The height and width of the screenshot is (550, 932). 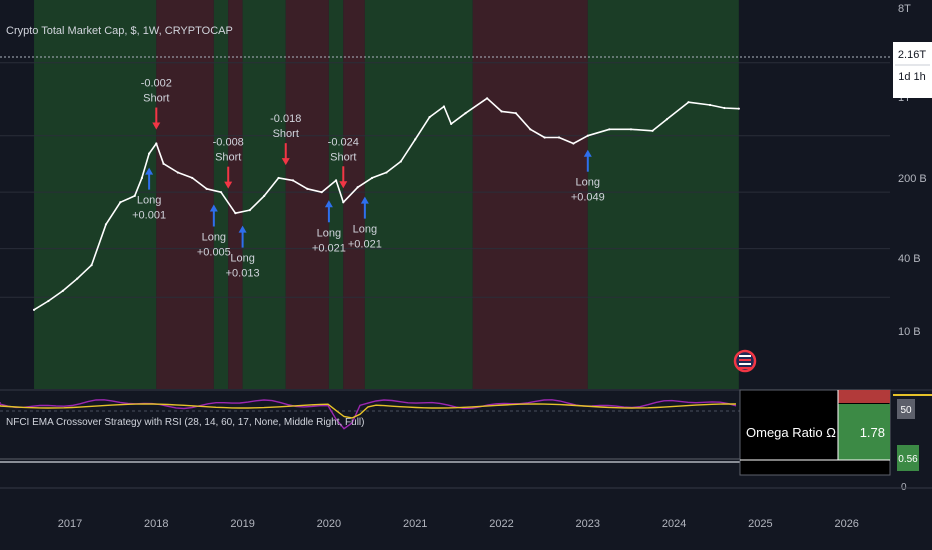 I want to click on signal-long-4: Long +0.013, so click(x=243, y=252).